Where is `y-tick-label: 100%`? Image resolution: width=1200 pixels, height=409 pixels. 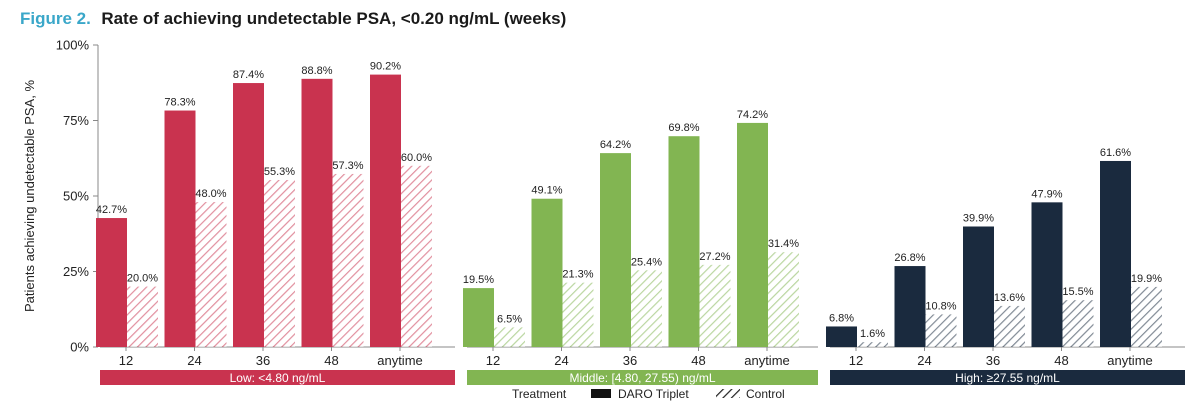
y-tick-label: 100% is located at coordinates (73, 45).